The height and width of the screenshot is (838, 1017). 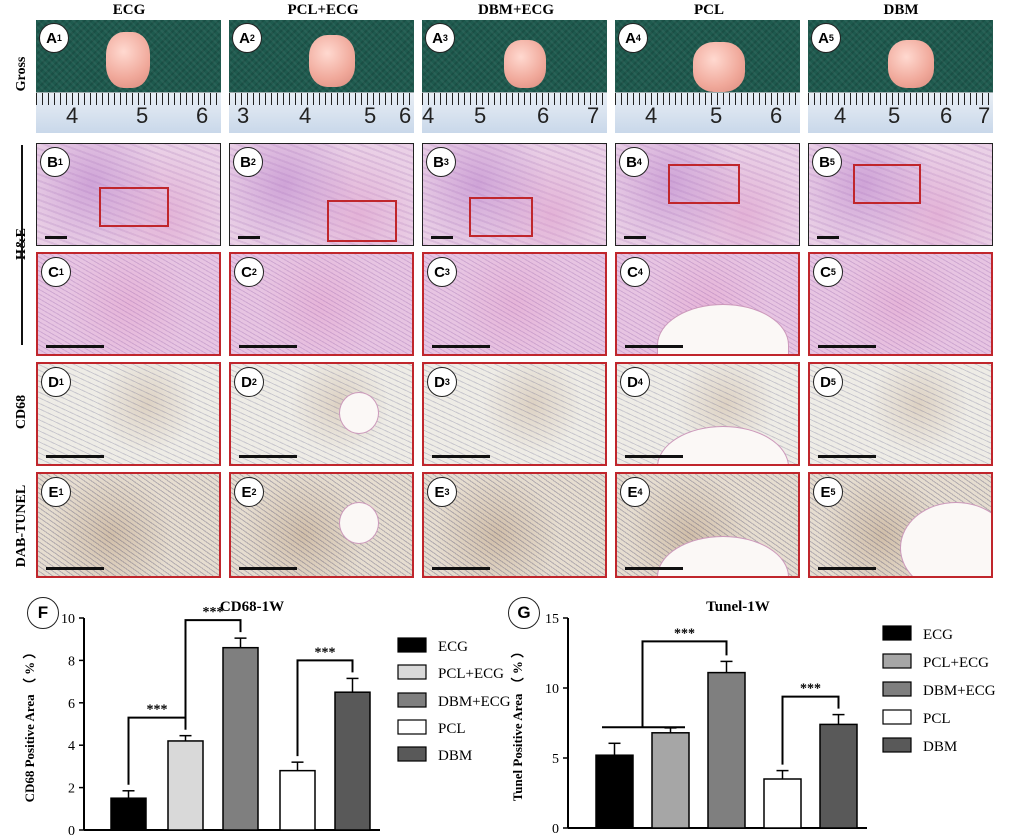 I want to click on column-header-dbm-ecg: DBM+ECG, so click(x=516, y=10).